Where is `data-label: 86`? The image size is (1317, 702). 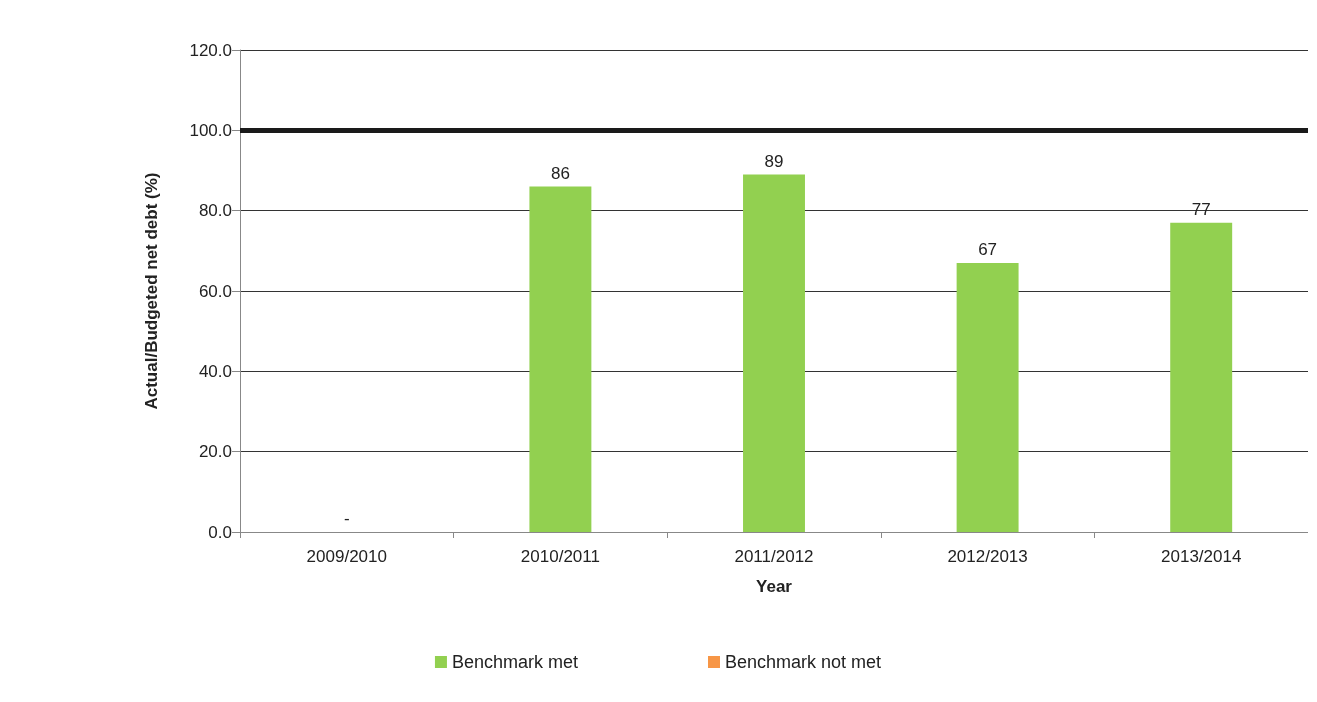 data-label: 86 is located at coordinates (560, 173).